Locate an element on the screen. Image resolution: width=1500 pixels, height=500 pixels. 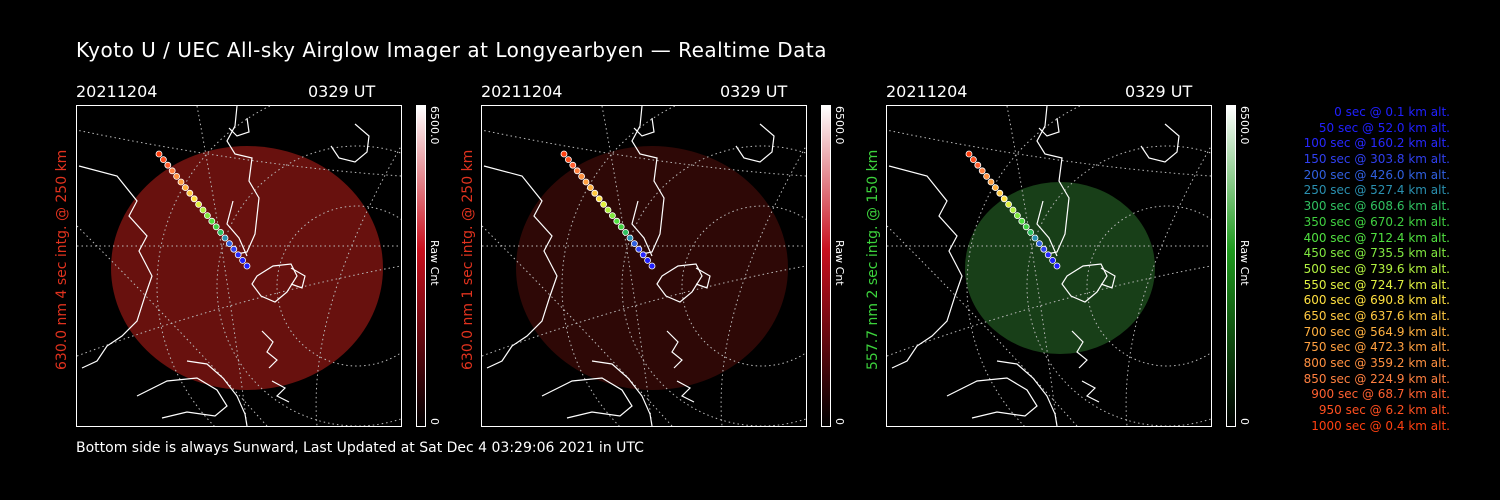
legend-row: 500 sec @ 739.6 km alt. is located at coordinates (1376, 268).